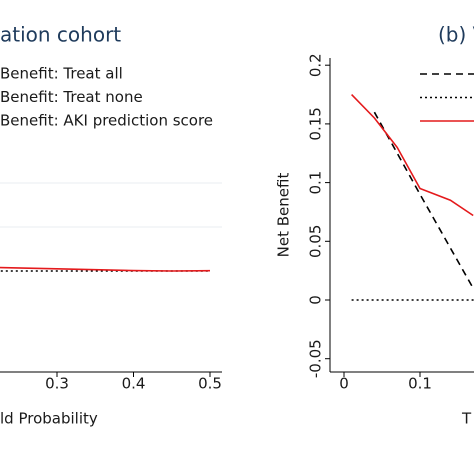 The width and height of the screenshot is (474, 474). What do you see at coordinates (210, 384) in the screenshot?
I see `x-tick-label: 0.5` at bounding box center [210, 384].